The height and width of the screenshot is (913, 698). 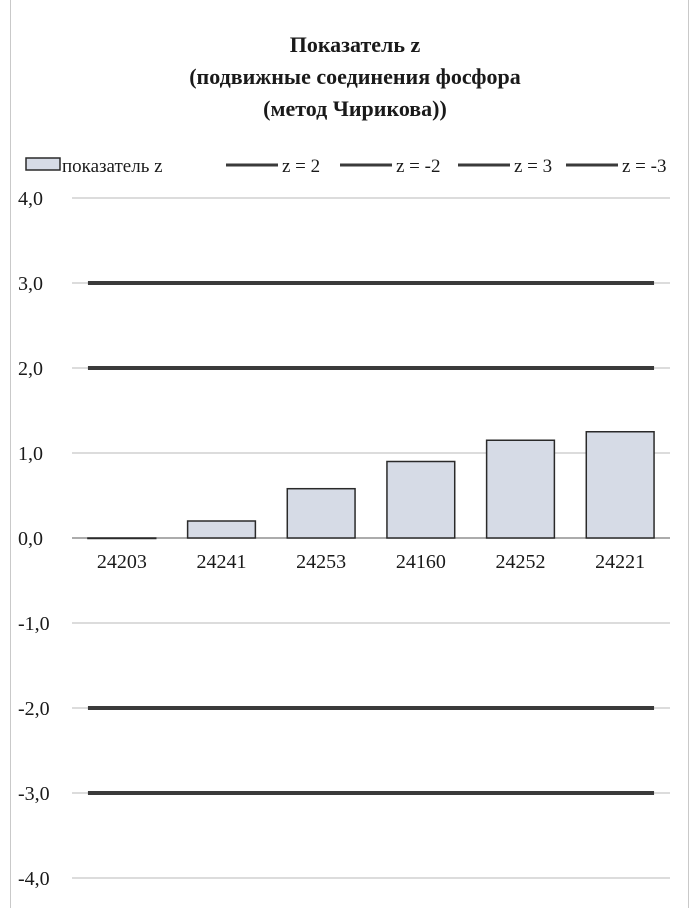 I want to click on y-tick-label-6: -2,0, so click(x=34, y=709).